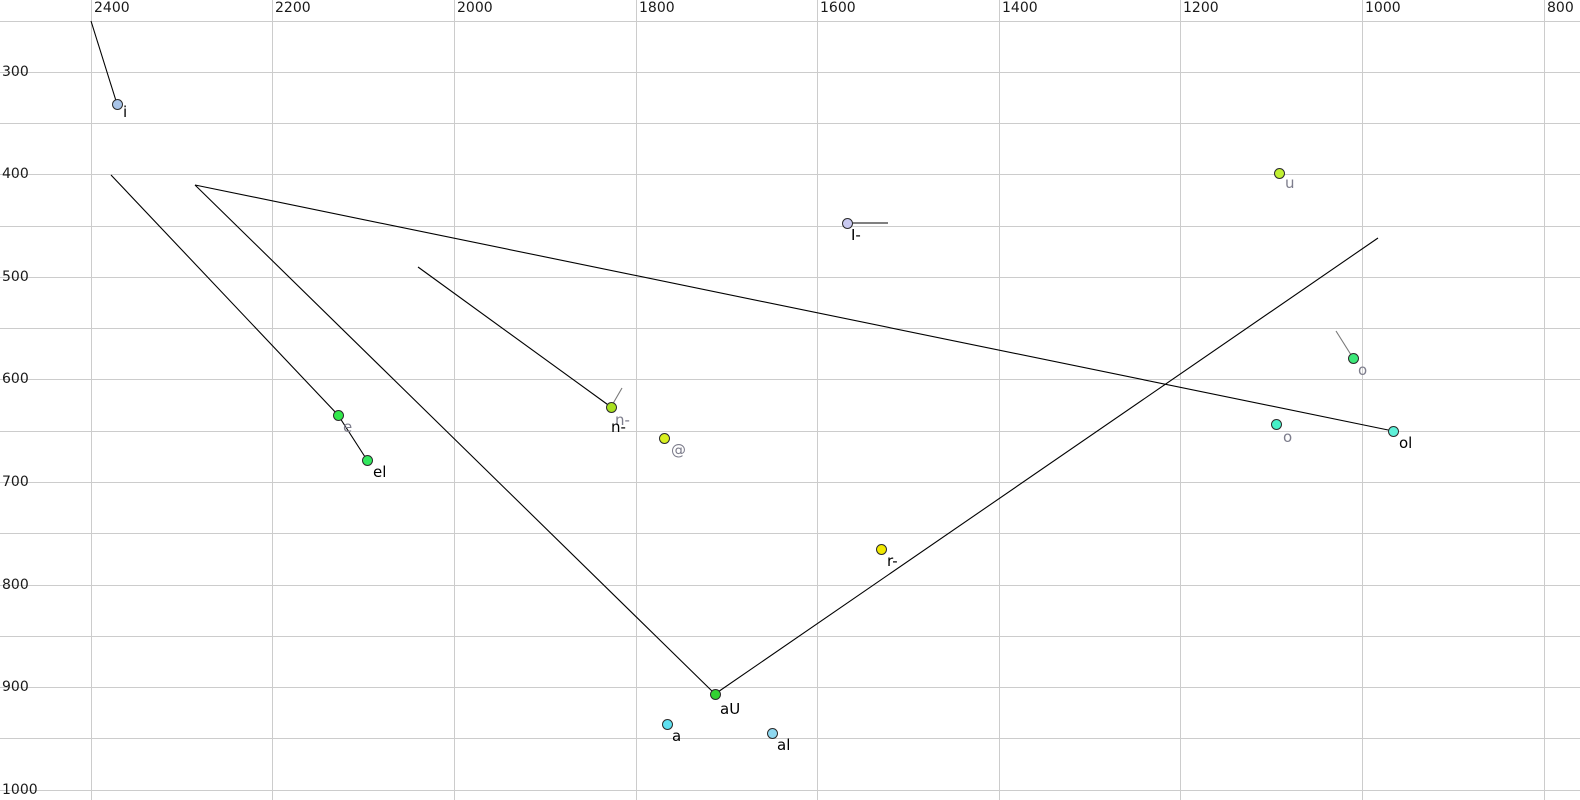 The height and width of the screenshot is (800, 1580). Describe the element at coordinates (125, 112) in the screenshot. I see `vowel-label: i` at that location.